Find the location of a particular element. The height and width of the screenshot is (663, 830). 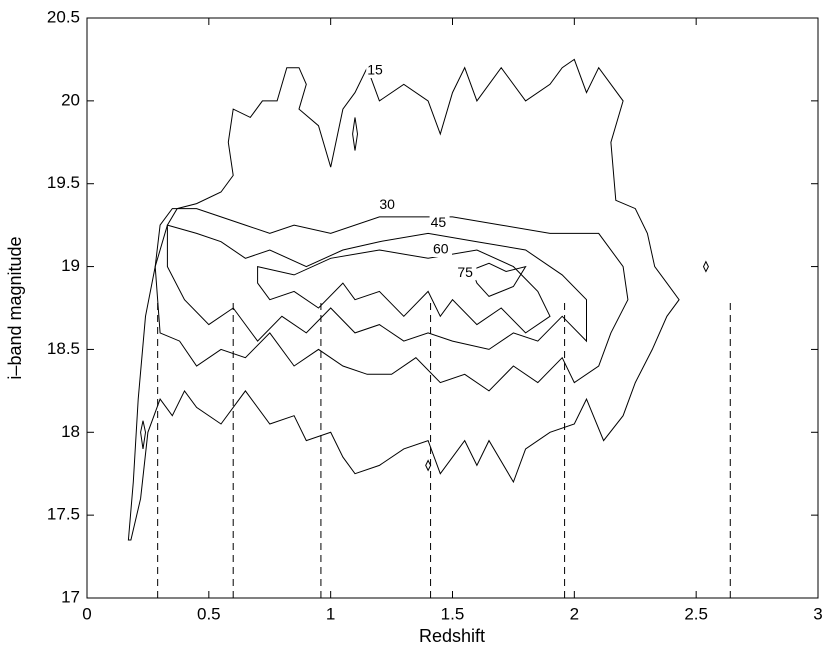

x-tick-label: 1.5 is located at coordinates (453, 613).